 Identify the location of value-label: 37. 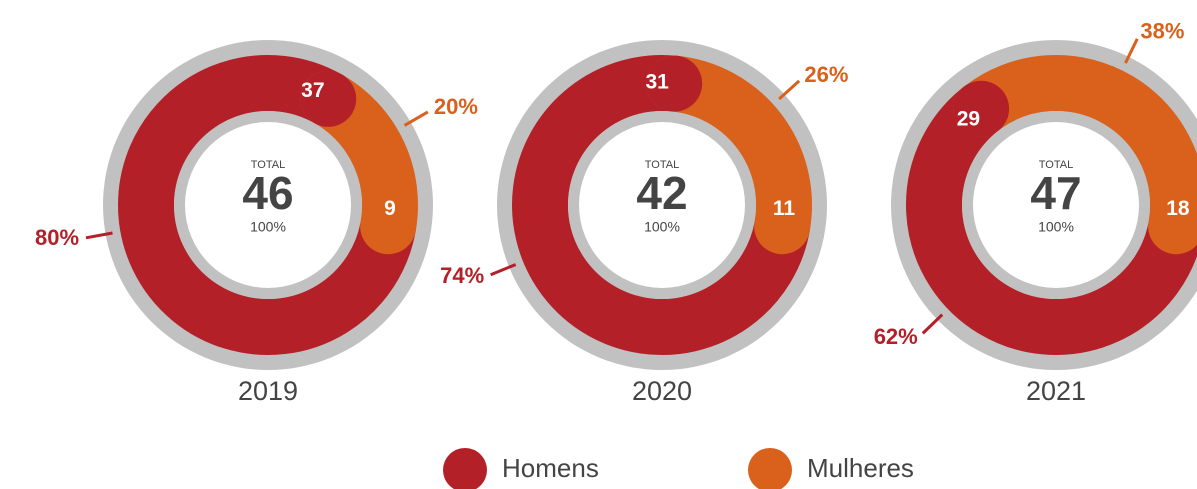
(312, 90).